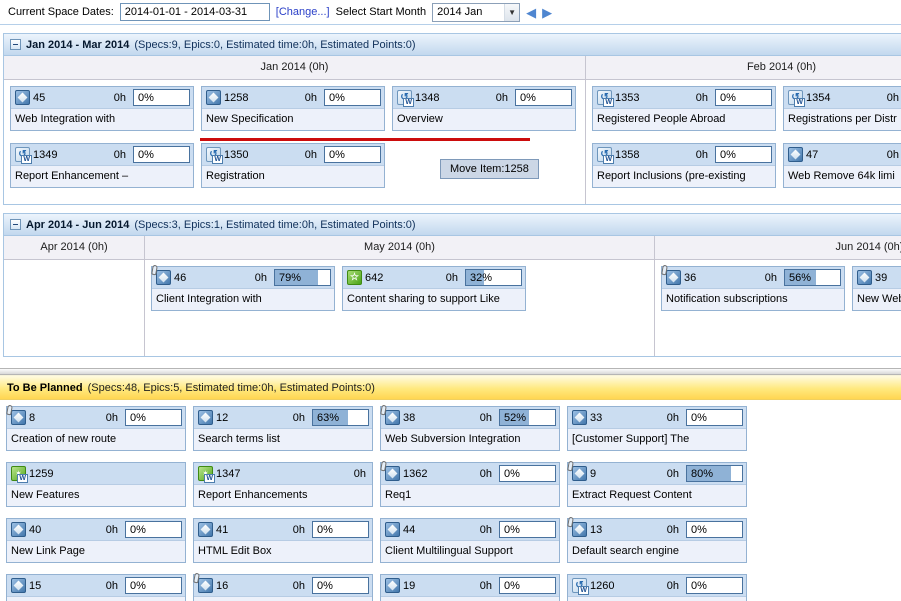 The width and height of the screenshot is (901, 601). Describe the element at coordinates (74, 248) in the screenshot. I see `month-column-header: Apr 2014 (0h)` at that location.